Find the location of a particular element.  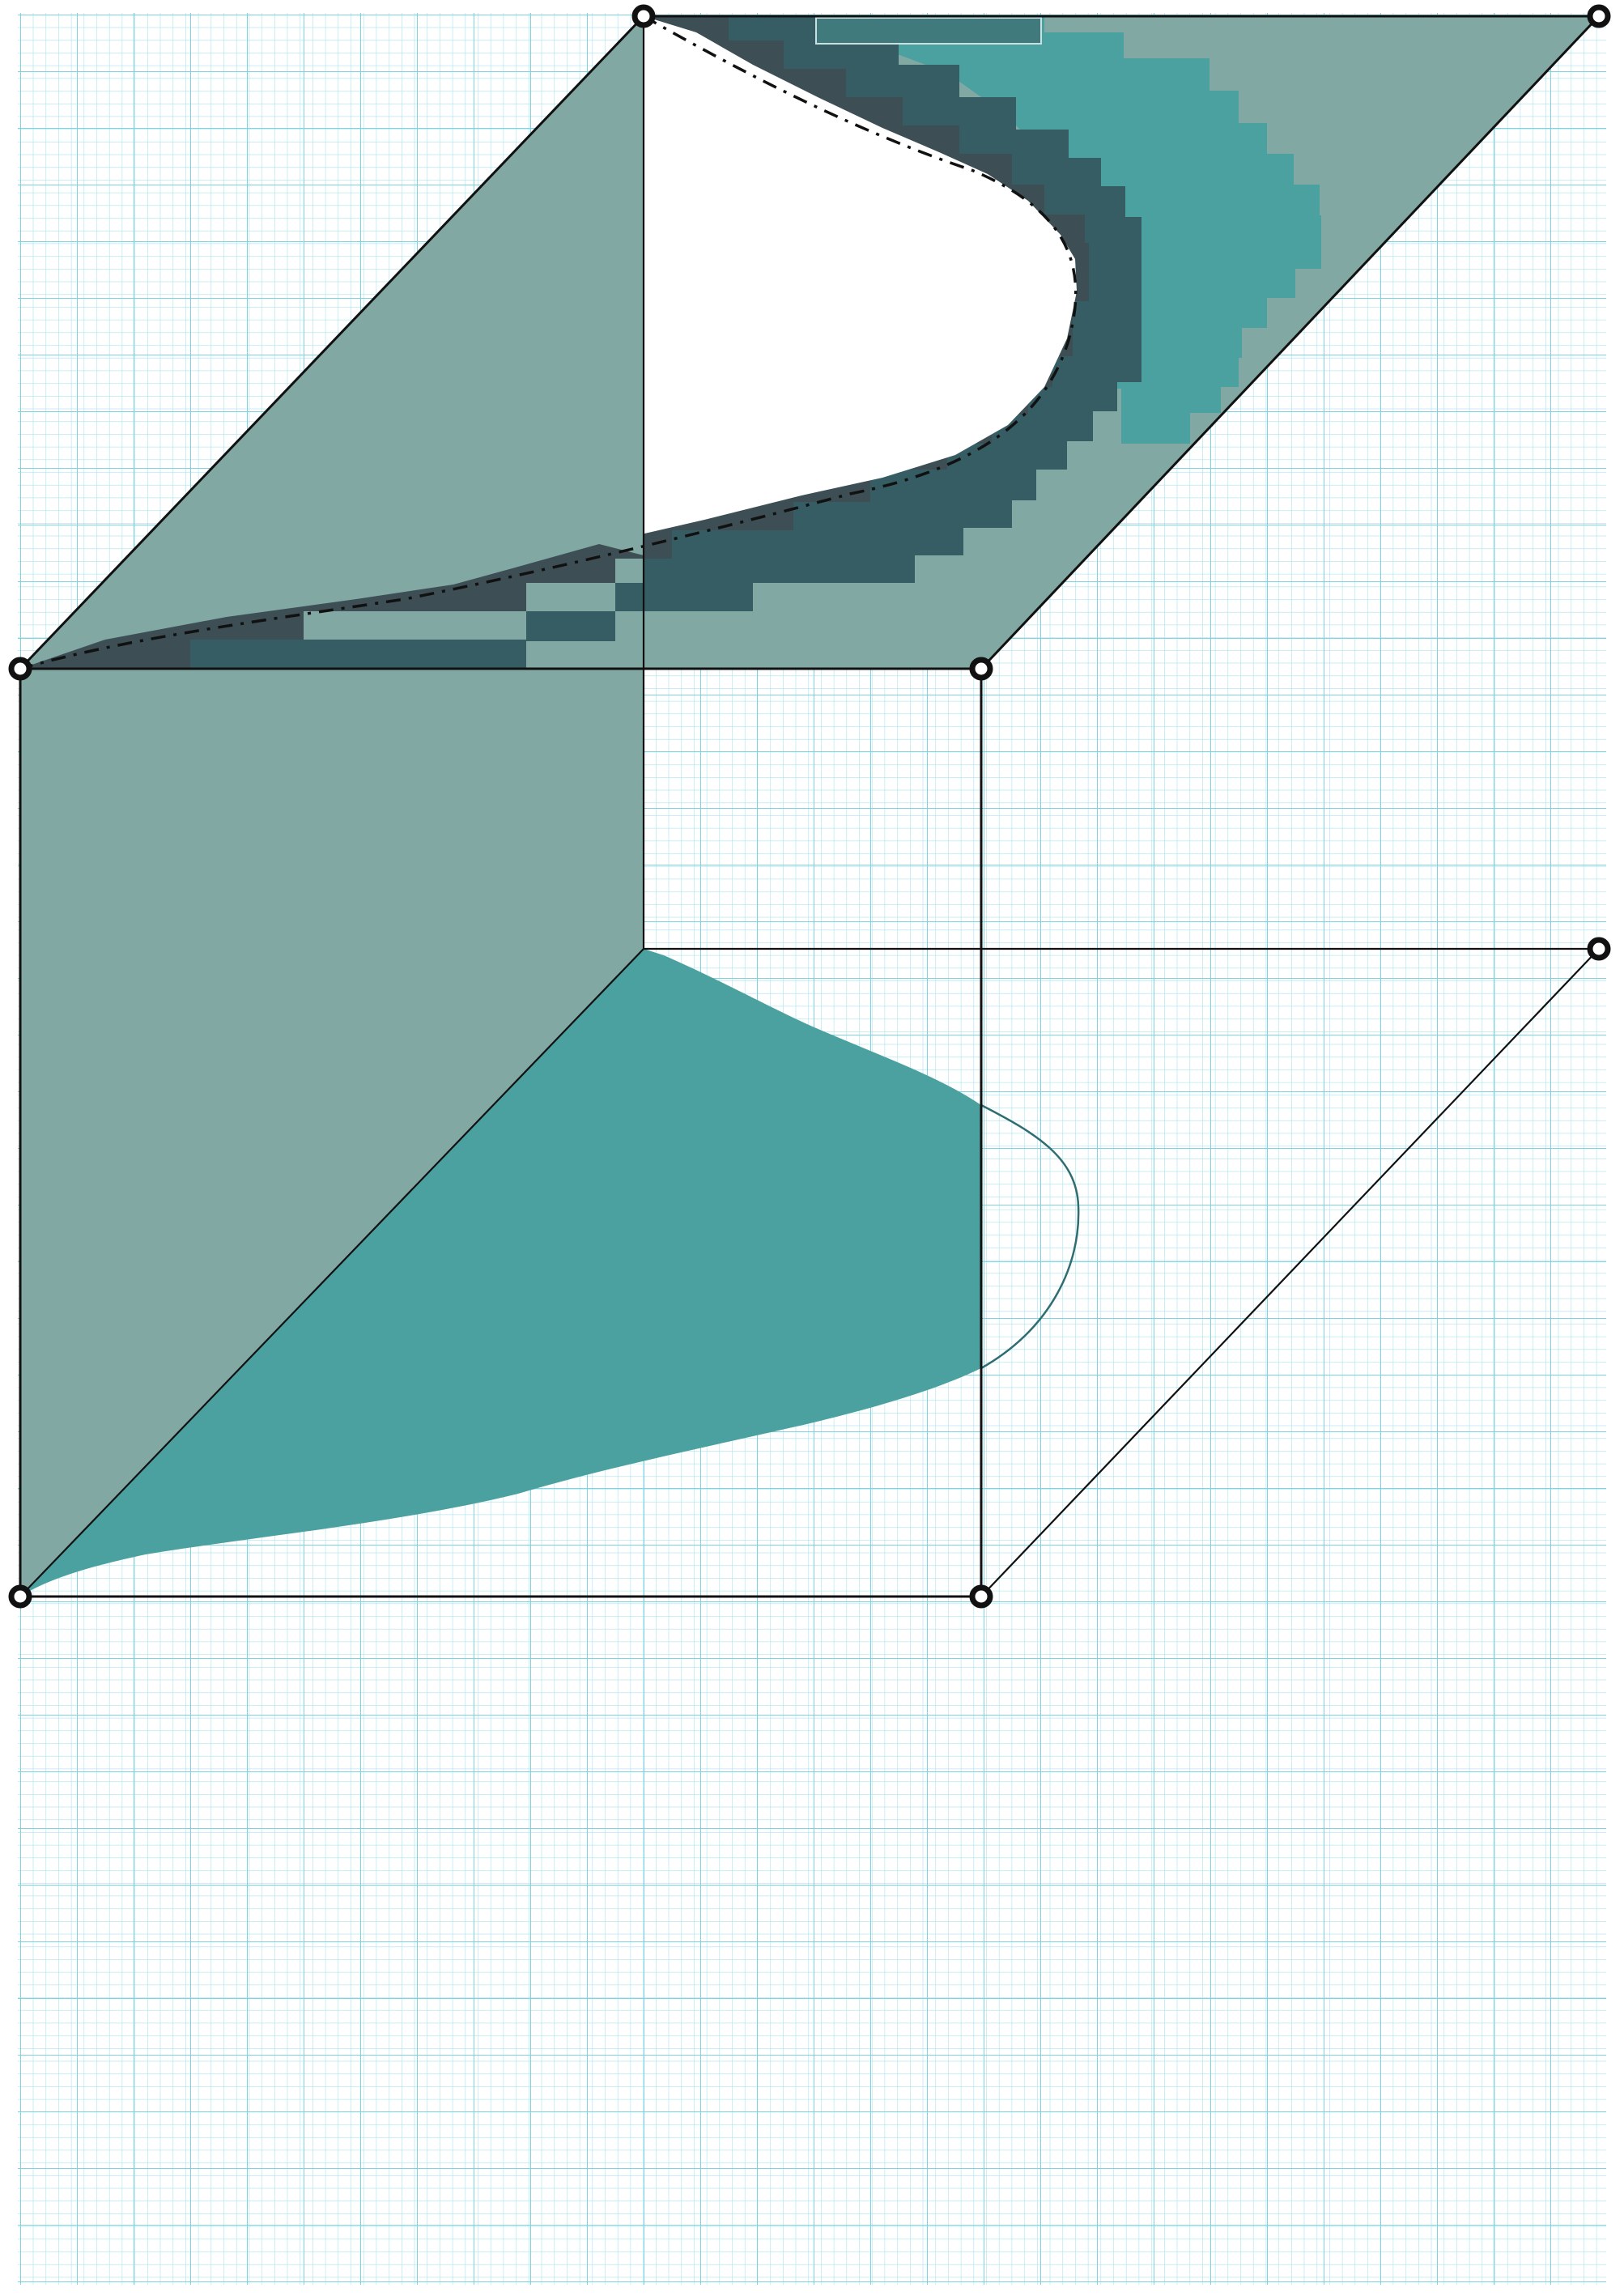

bottom-curve-outline is located at coordinates (1030, 1236).